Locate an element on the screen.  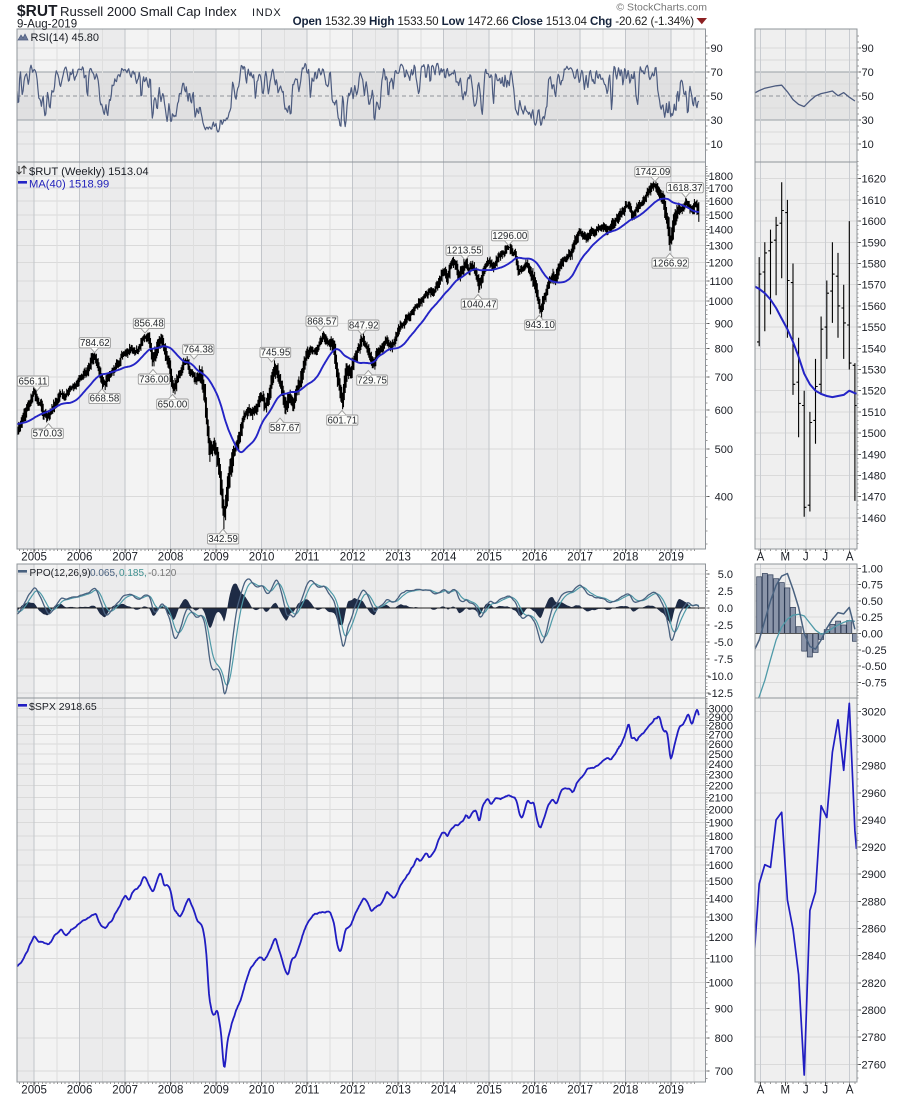
svg-text: © StockCharts.com is located at coordinates (661, 8).